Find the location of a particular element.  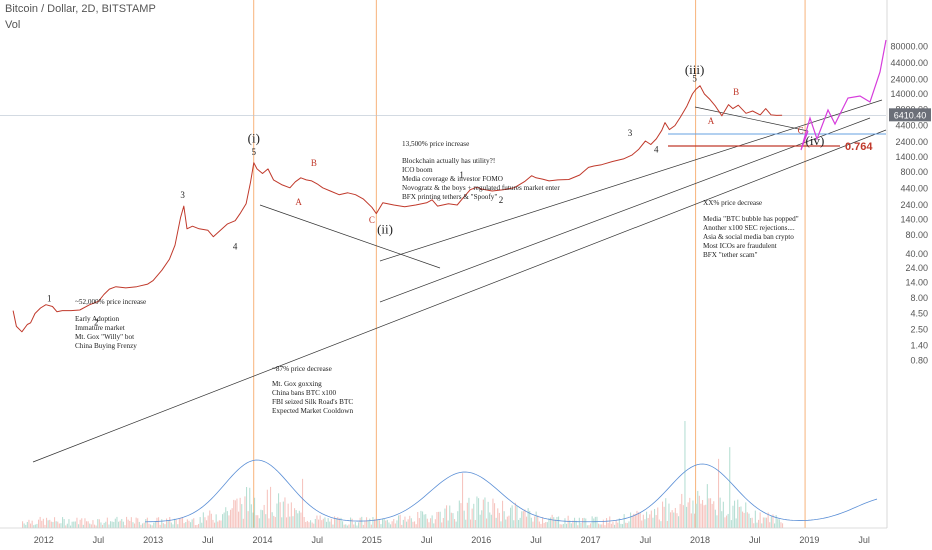

wave-label: 3 is located at coordinates (182, 195).